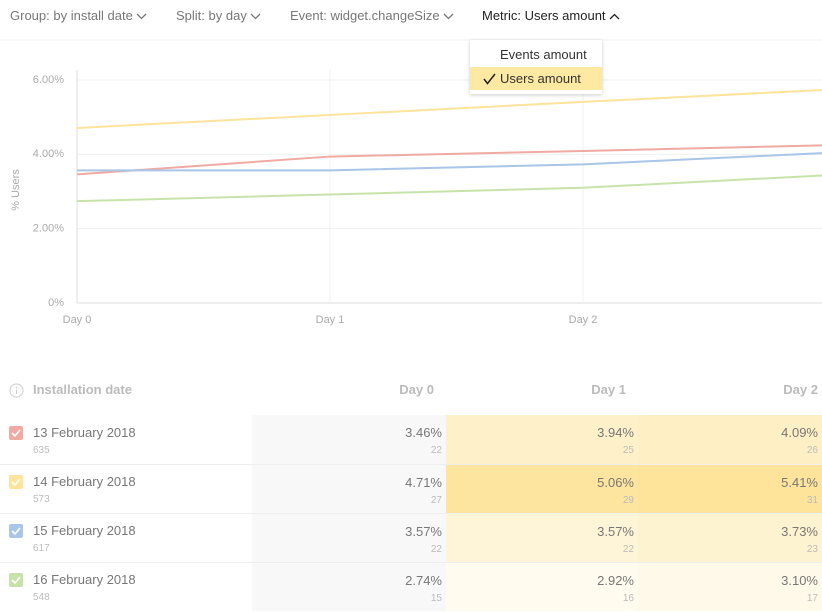  I want to click on y-tick-label: 4.00%, so click(48, 154).